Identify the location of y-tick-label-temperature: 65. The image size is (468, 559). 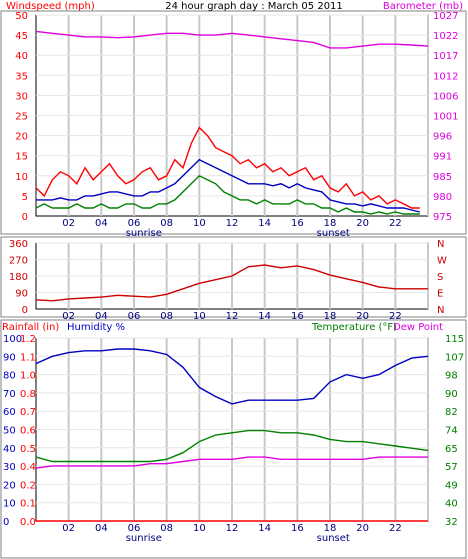
(451, 449).